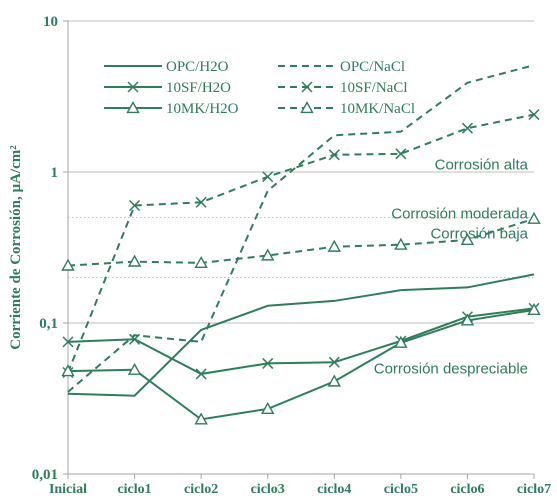  Describe the element at coordinates (202, 109) in the screenshot. I see `legend-label-4: 10MK/H2O` at that location.